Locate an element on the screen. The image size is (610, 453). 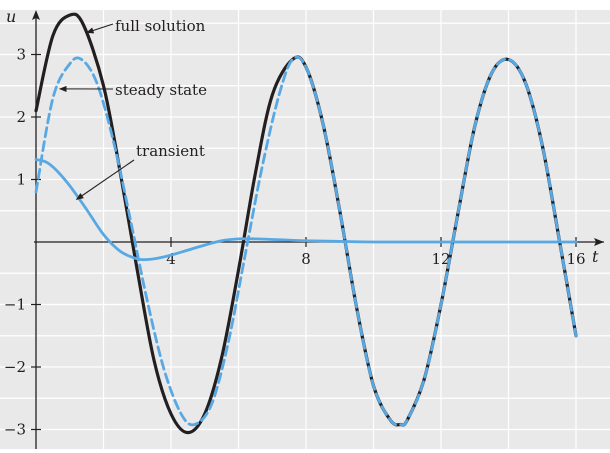
annotation-label: full solution is located at coordinates (160, 26).